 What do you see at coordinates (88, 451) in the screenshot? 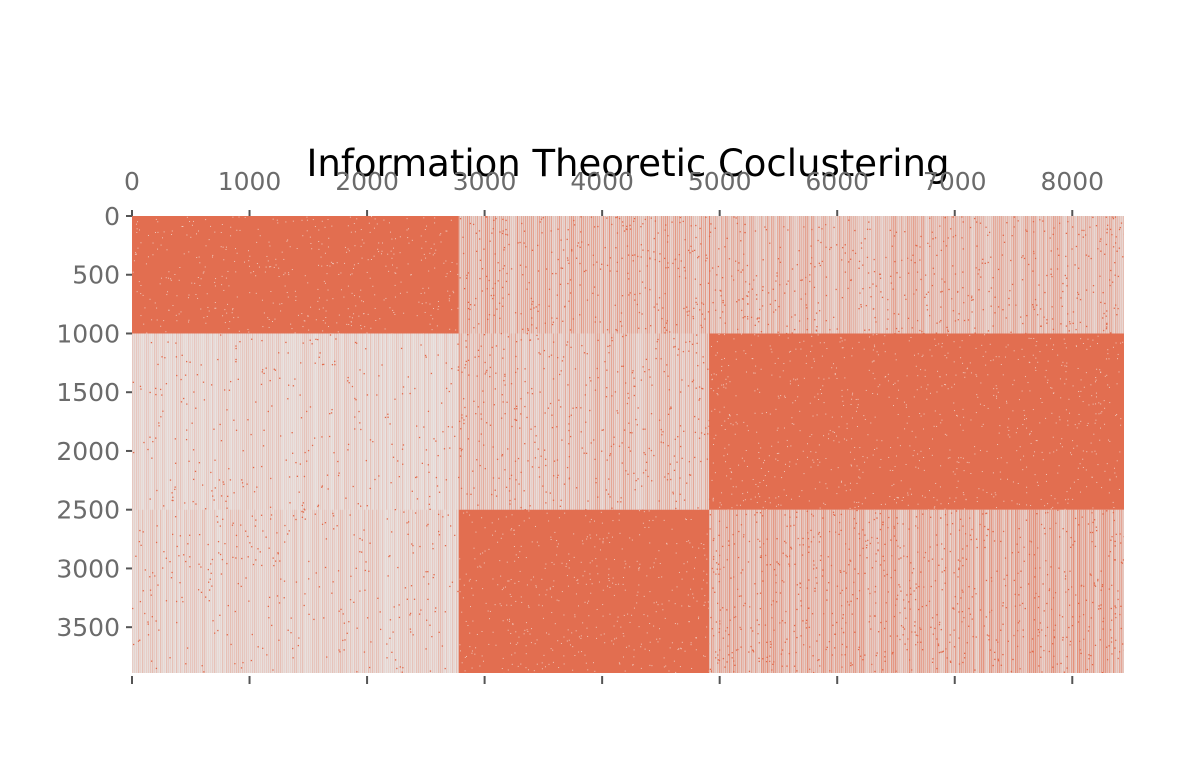
I see `y-tick-label: 2000` at bounding box center [88, 451].